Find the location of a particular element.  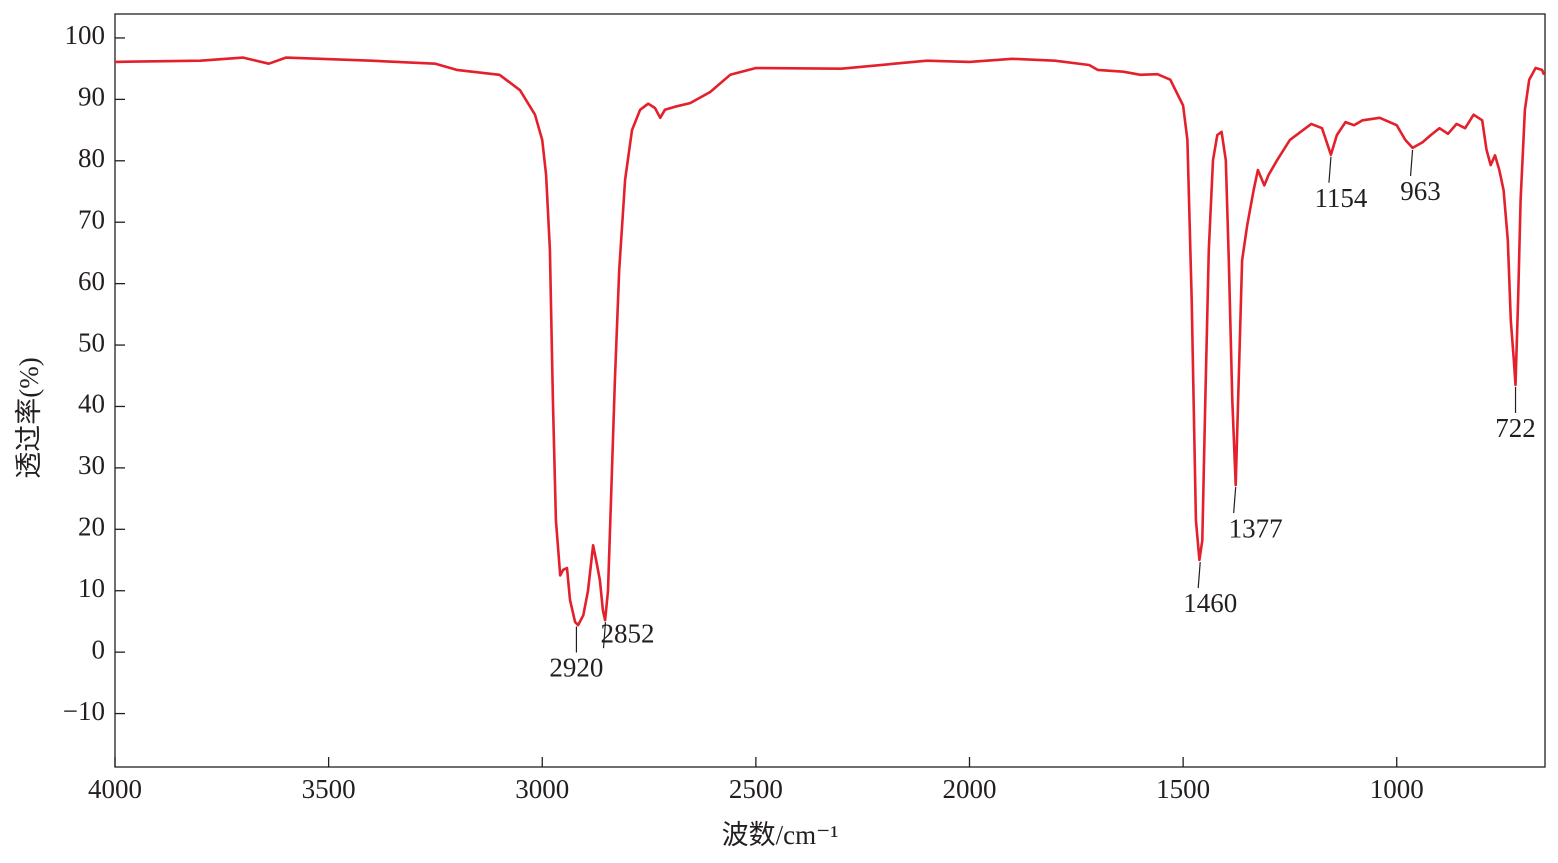

y-tick-label: 90 is located at coordinates (91, 97).